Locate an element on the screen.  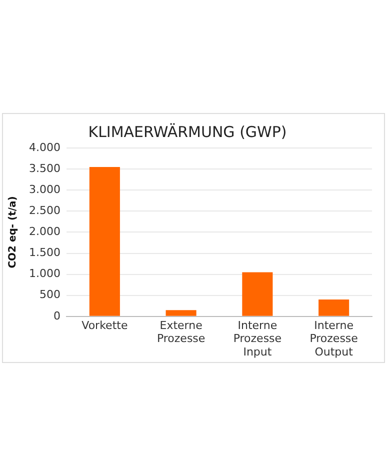
y-tick-label: 2.500 is located at coordinates (44, 211).